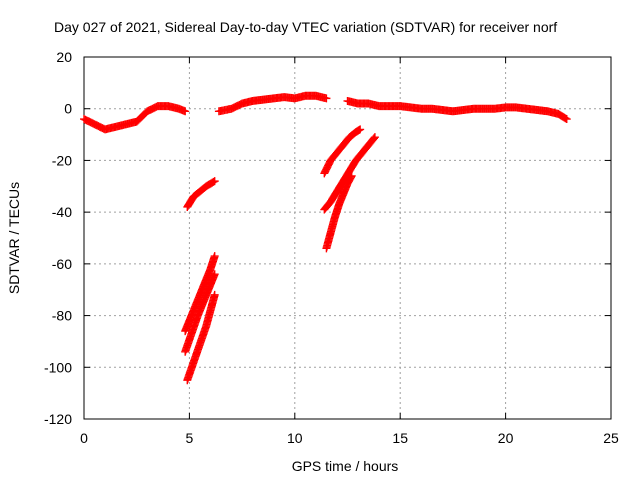  I want to click on x-tick-label: 15, so click(400, 438).